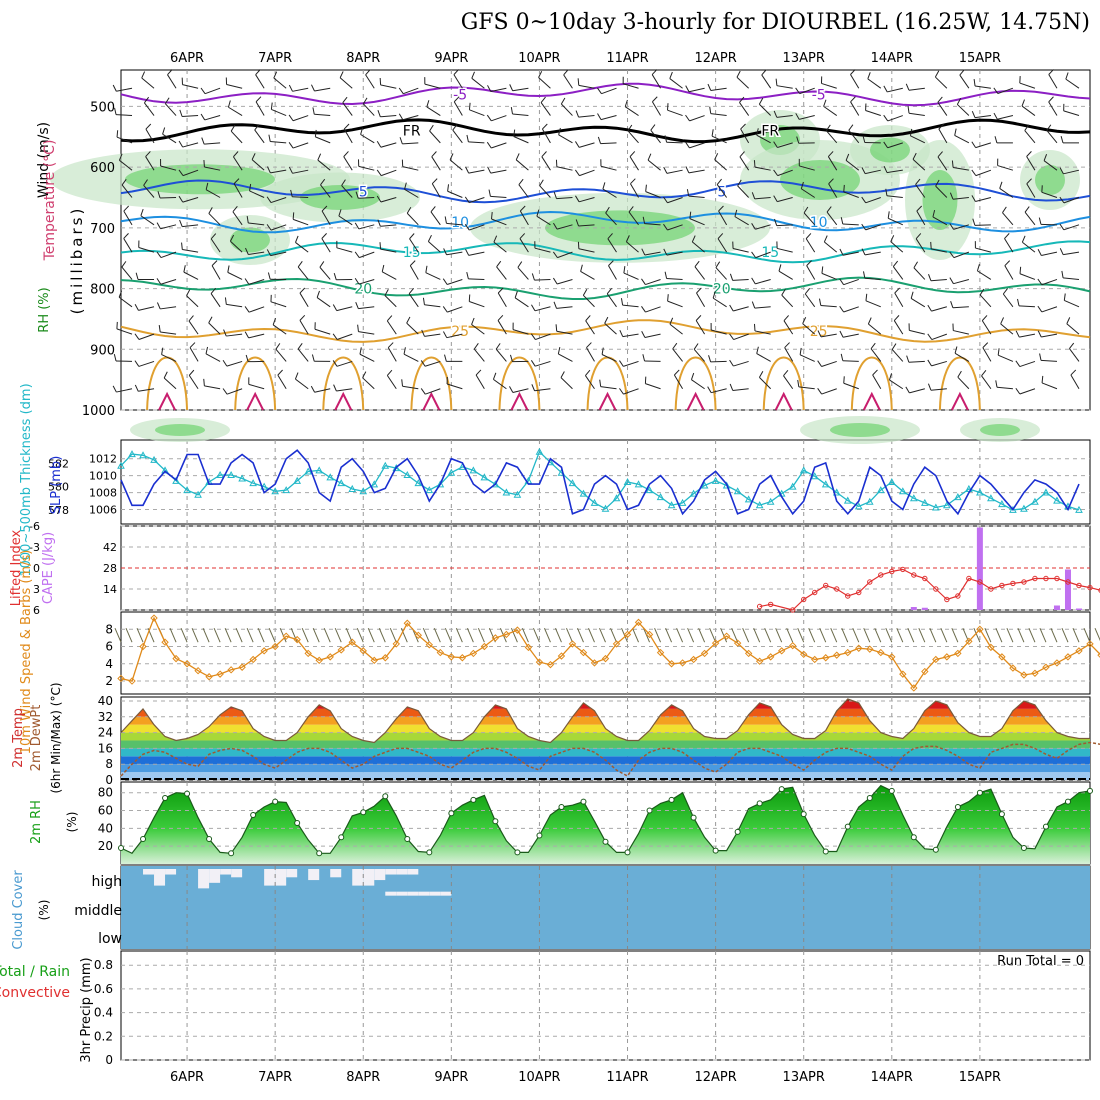 The image size is (1100, 1100). Describe the element at coordinates (44, 309) in the screenshot. I see `rh-label: RH (%)` at that location.